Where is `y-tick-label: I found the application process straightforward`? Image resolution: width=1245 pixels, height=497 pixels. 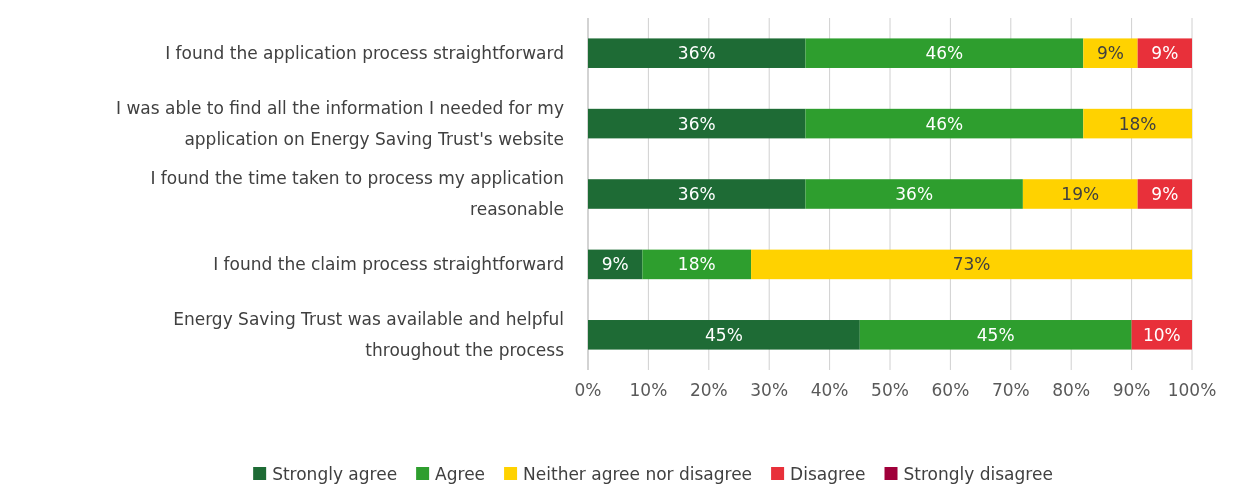 y-tick-label: I found the application process straightforward is located at coordinates (364, 53).